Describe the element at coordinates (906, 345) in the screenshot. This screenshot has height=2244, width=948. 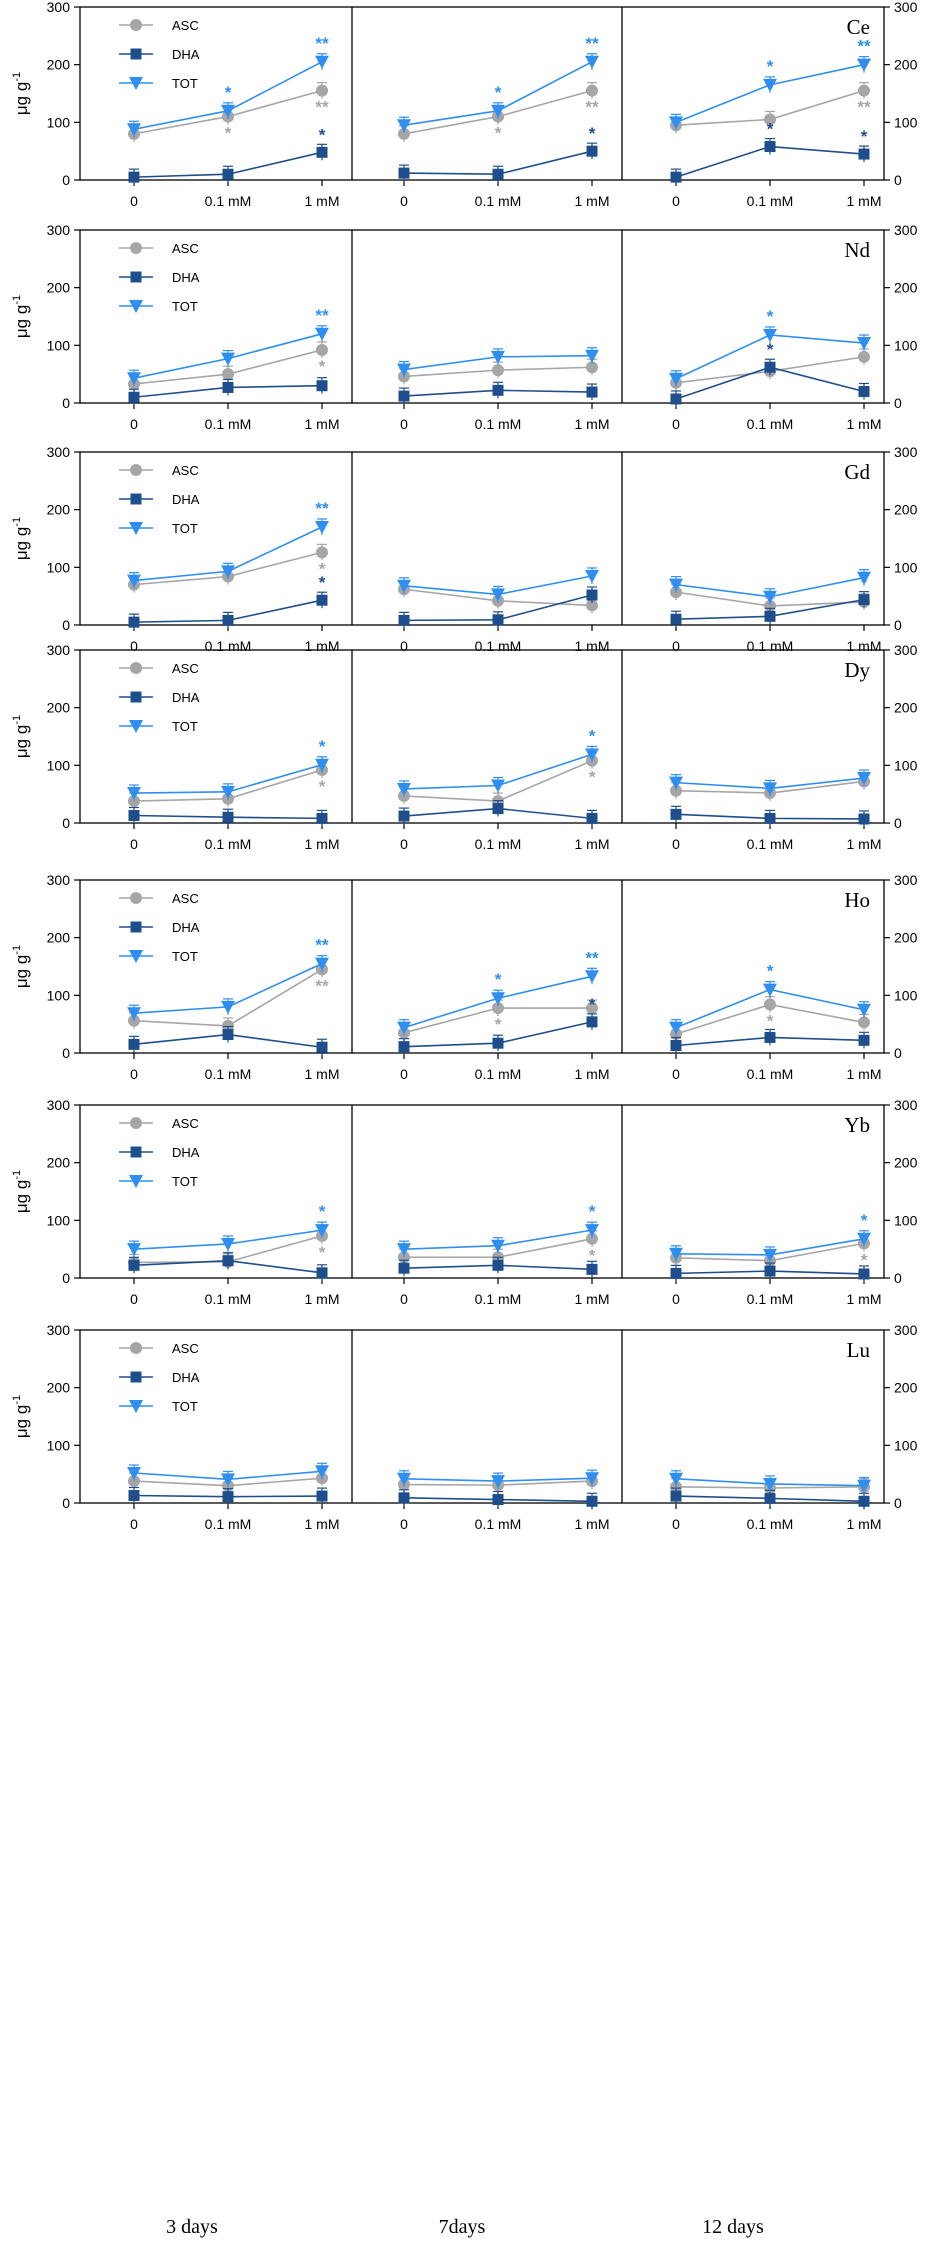
I see `y-tick-label-right: 100` at that location.